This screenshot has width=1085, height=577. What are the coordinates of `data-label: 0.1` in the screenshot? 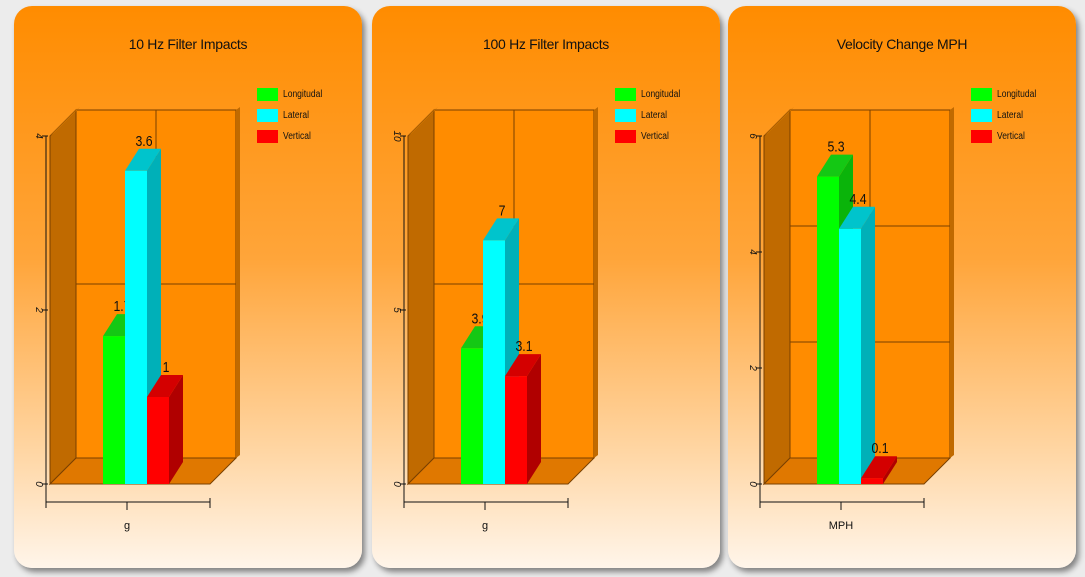 It's located at (879, 448).